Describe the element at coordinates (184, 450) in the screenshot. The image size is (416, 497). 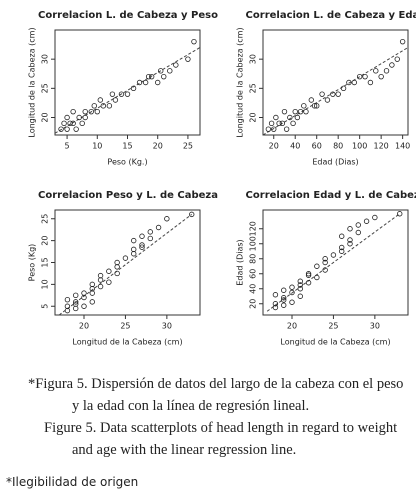
I see `caption-line: and age with the linear regression line.` at that location.